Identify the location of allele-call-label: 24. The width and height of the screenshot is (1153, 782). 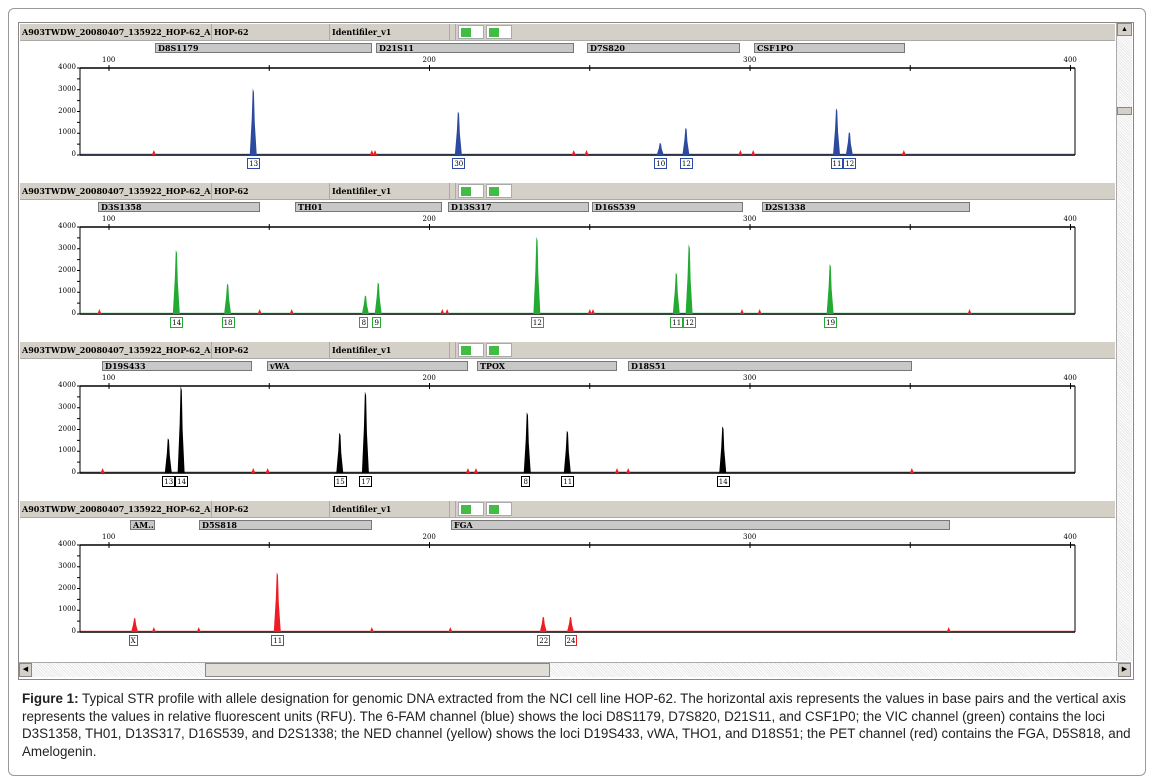
(571, 640).